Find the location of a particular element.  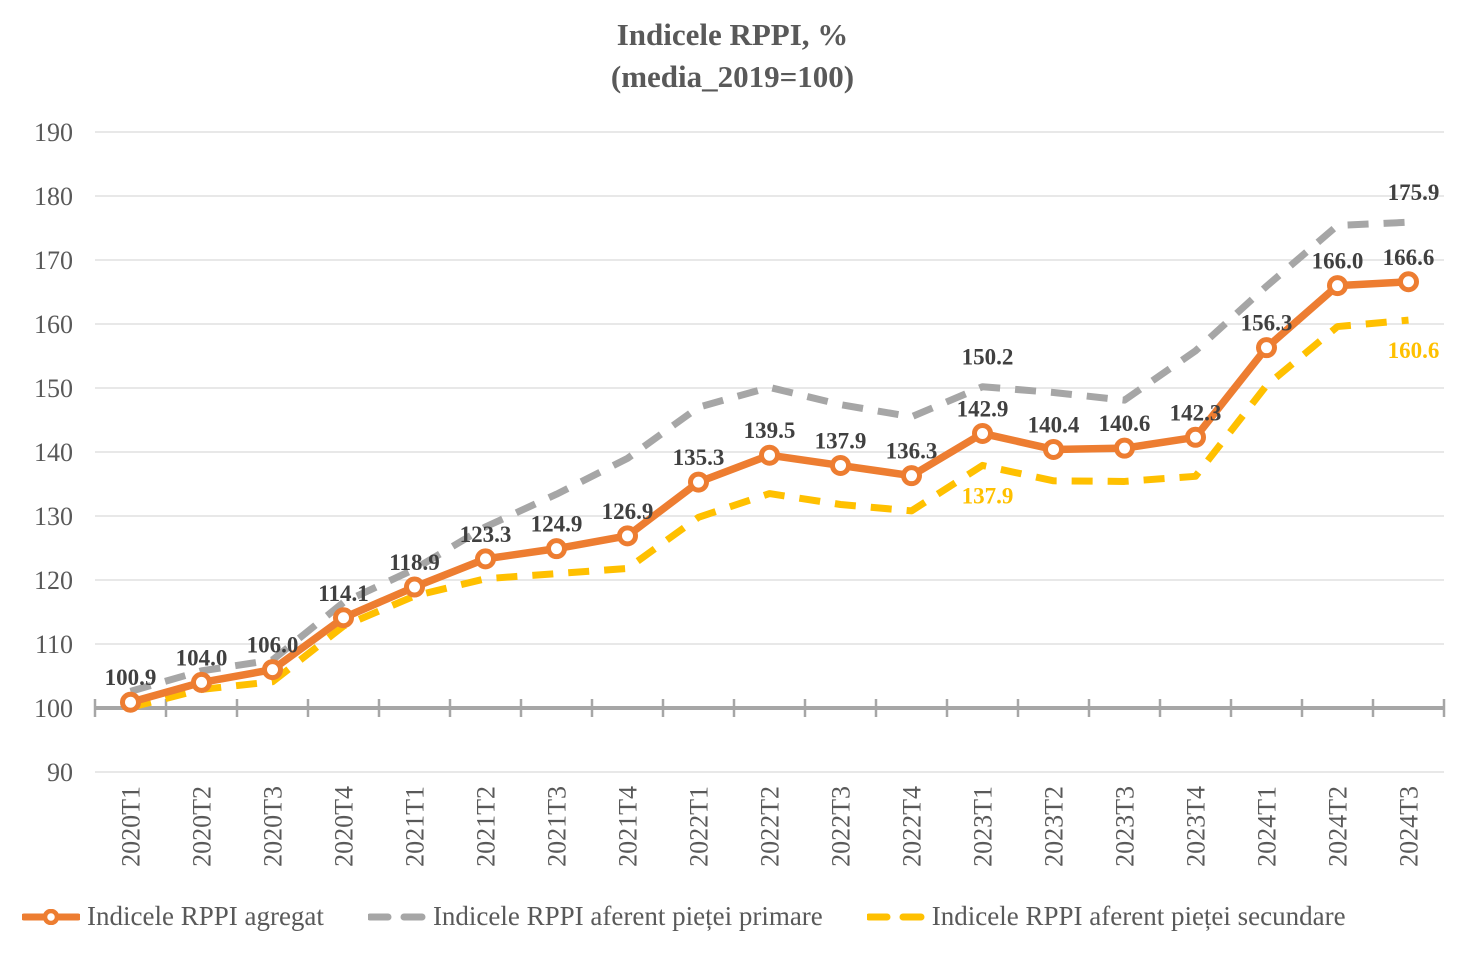

y-axis-tick-label: 160 is located at coordinates (53, 324).